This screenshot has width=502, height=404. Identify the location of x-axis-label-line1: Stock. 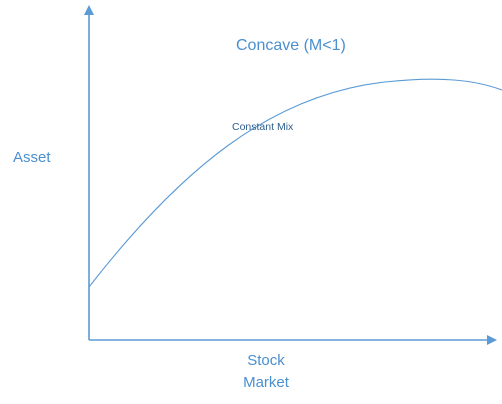
(266, 360).